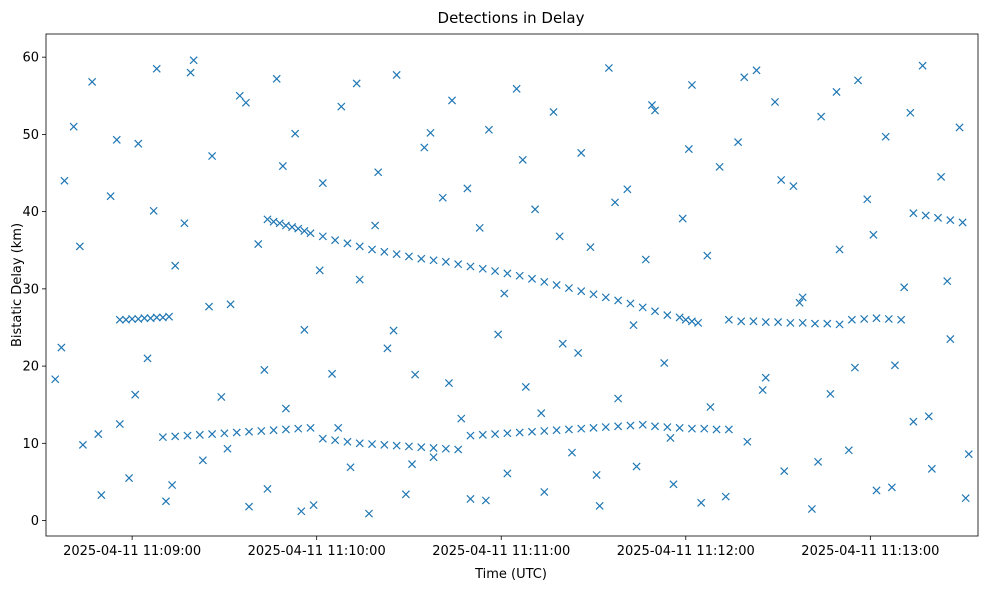  What do you see at coordinates (17, 285) in the screenshot?
I see `y-axis-label: Bistatic Delay (km)` at bounding box center [17, 285].